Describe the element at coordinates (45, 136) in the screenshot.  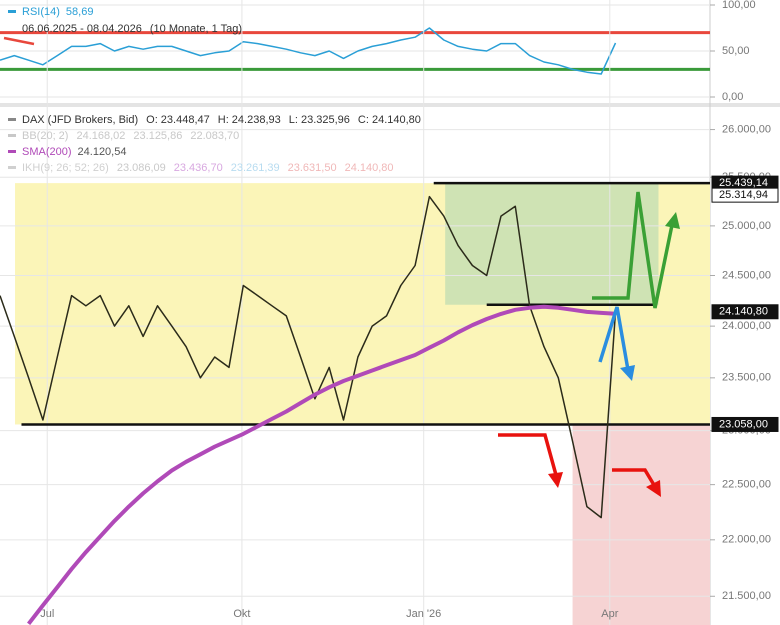
I see `indicator-name: BB(20; 2)` at that location.